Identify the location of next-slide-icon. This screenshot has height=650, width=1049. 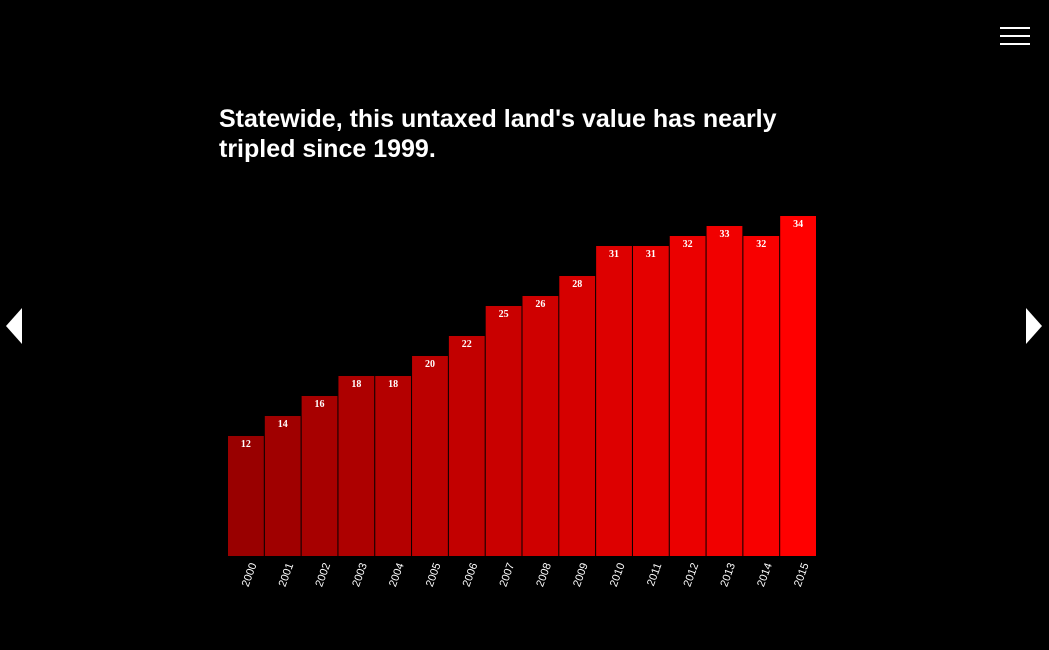
(1035, 326).